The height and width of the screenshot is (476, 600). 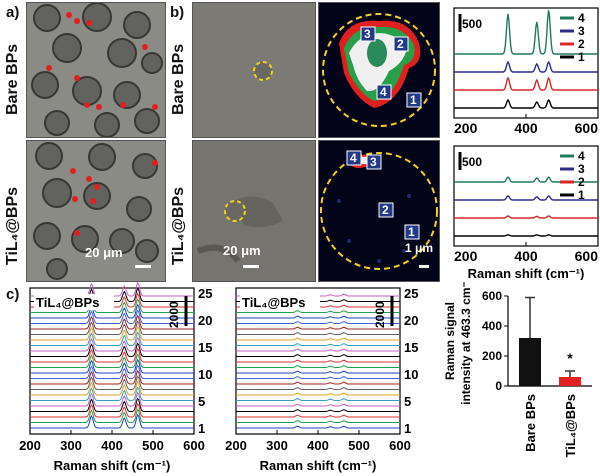 What do you see at coordinates (424, 266) in the screenshot?
I see `scale-bar-map` at bounding box center [424, 266].